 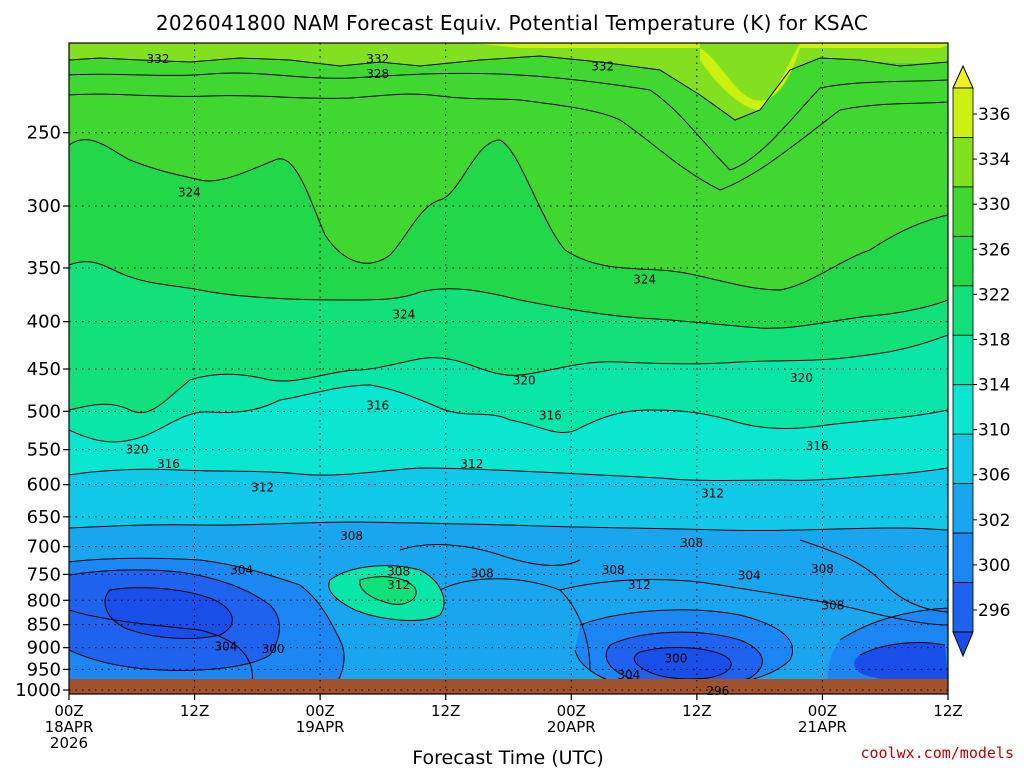 I want to click on contour-label-296: 296, so click(x=717, y=691).